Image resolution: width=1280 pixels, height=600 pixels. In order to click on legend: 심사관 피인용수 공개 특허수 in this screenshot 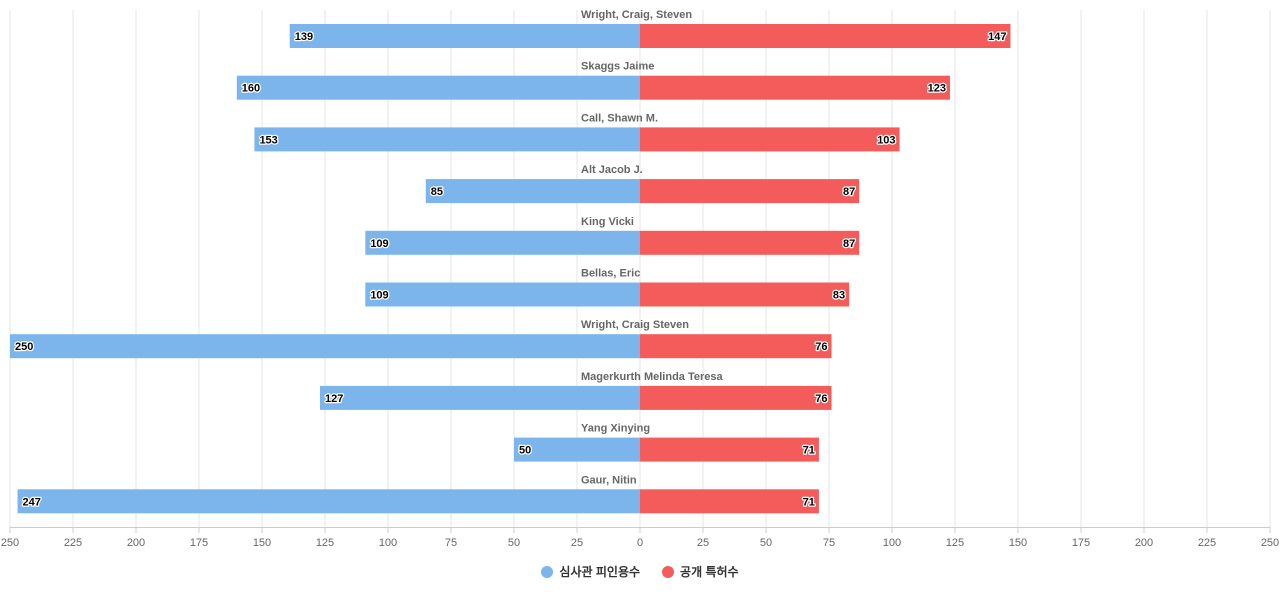, I will do `click(640, 571)`.